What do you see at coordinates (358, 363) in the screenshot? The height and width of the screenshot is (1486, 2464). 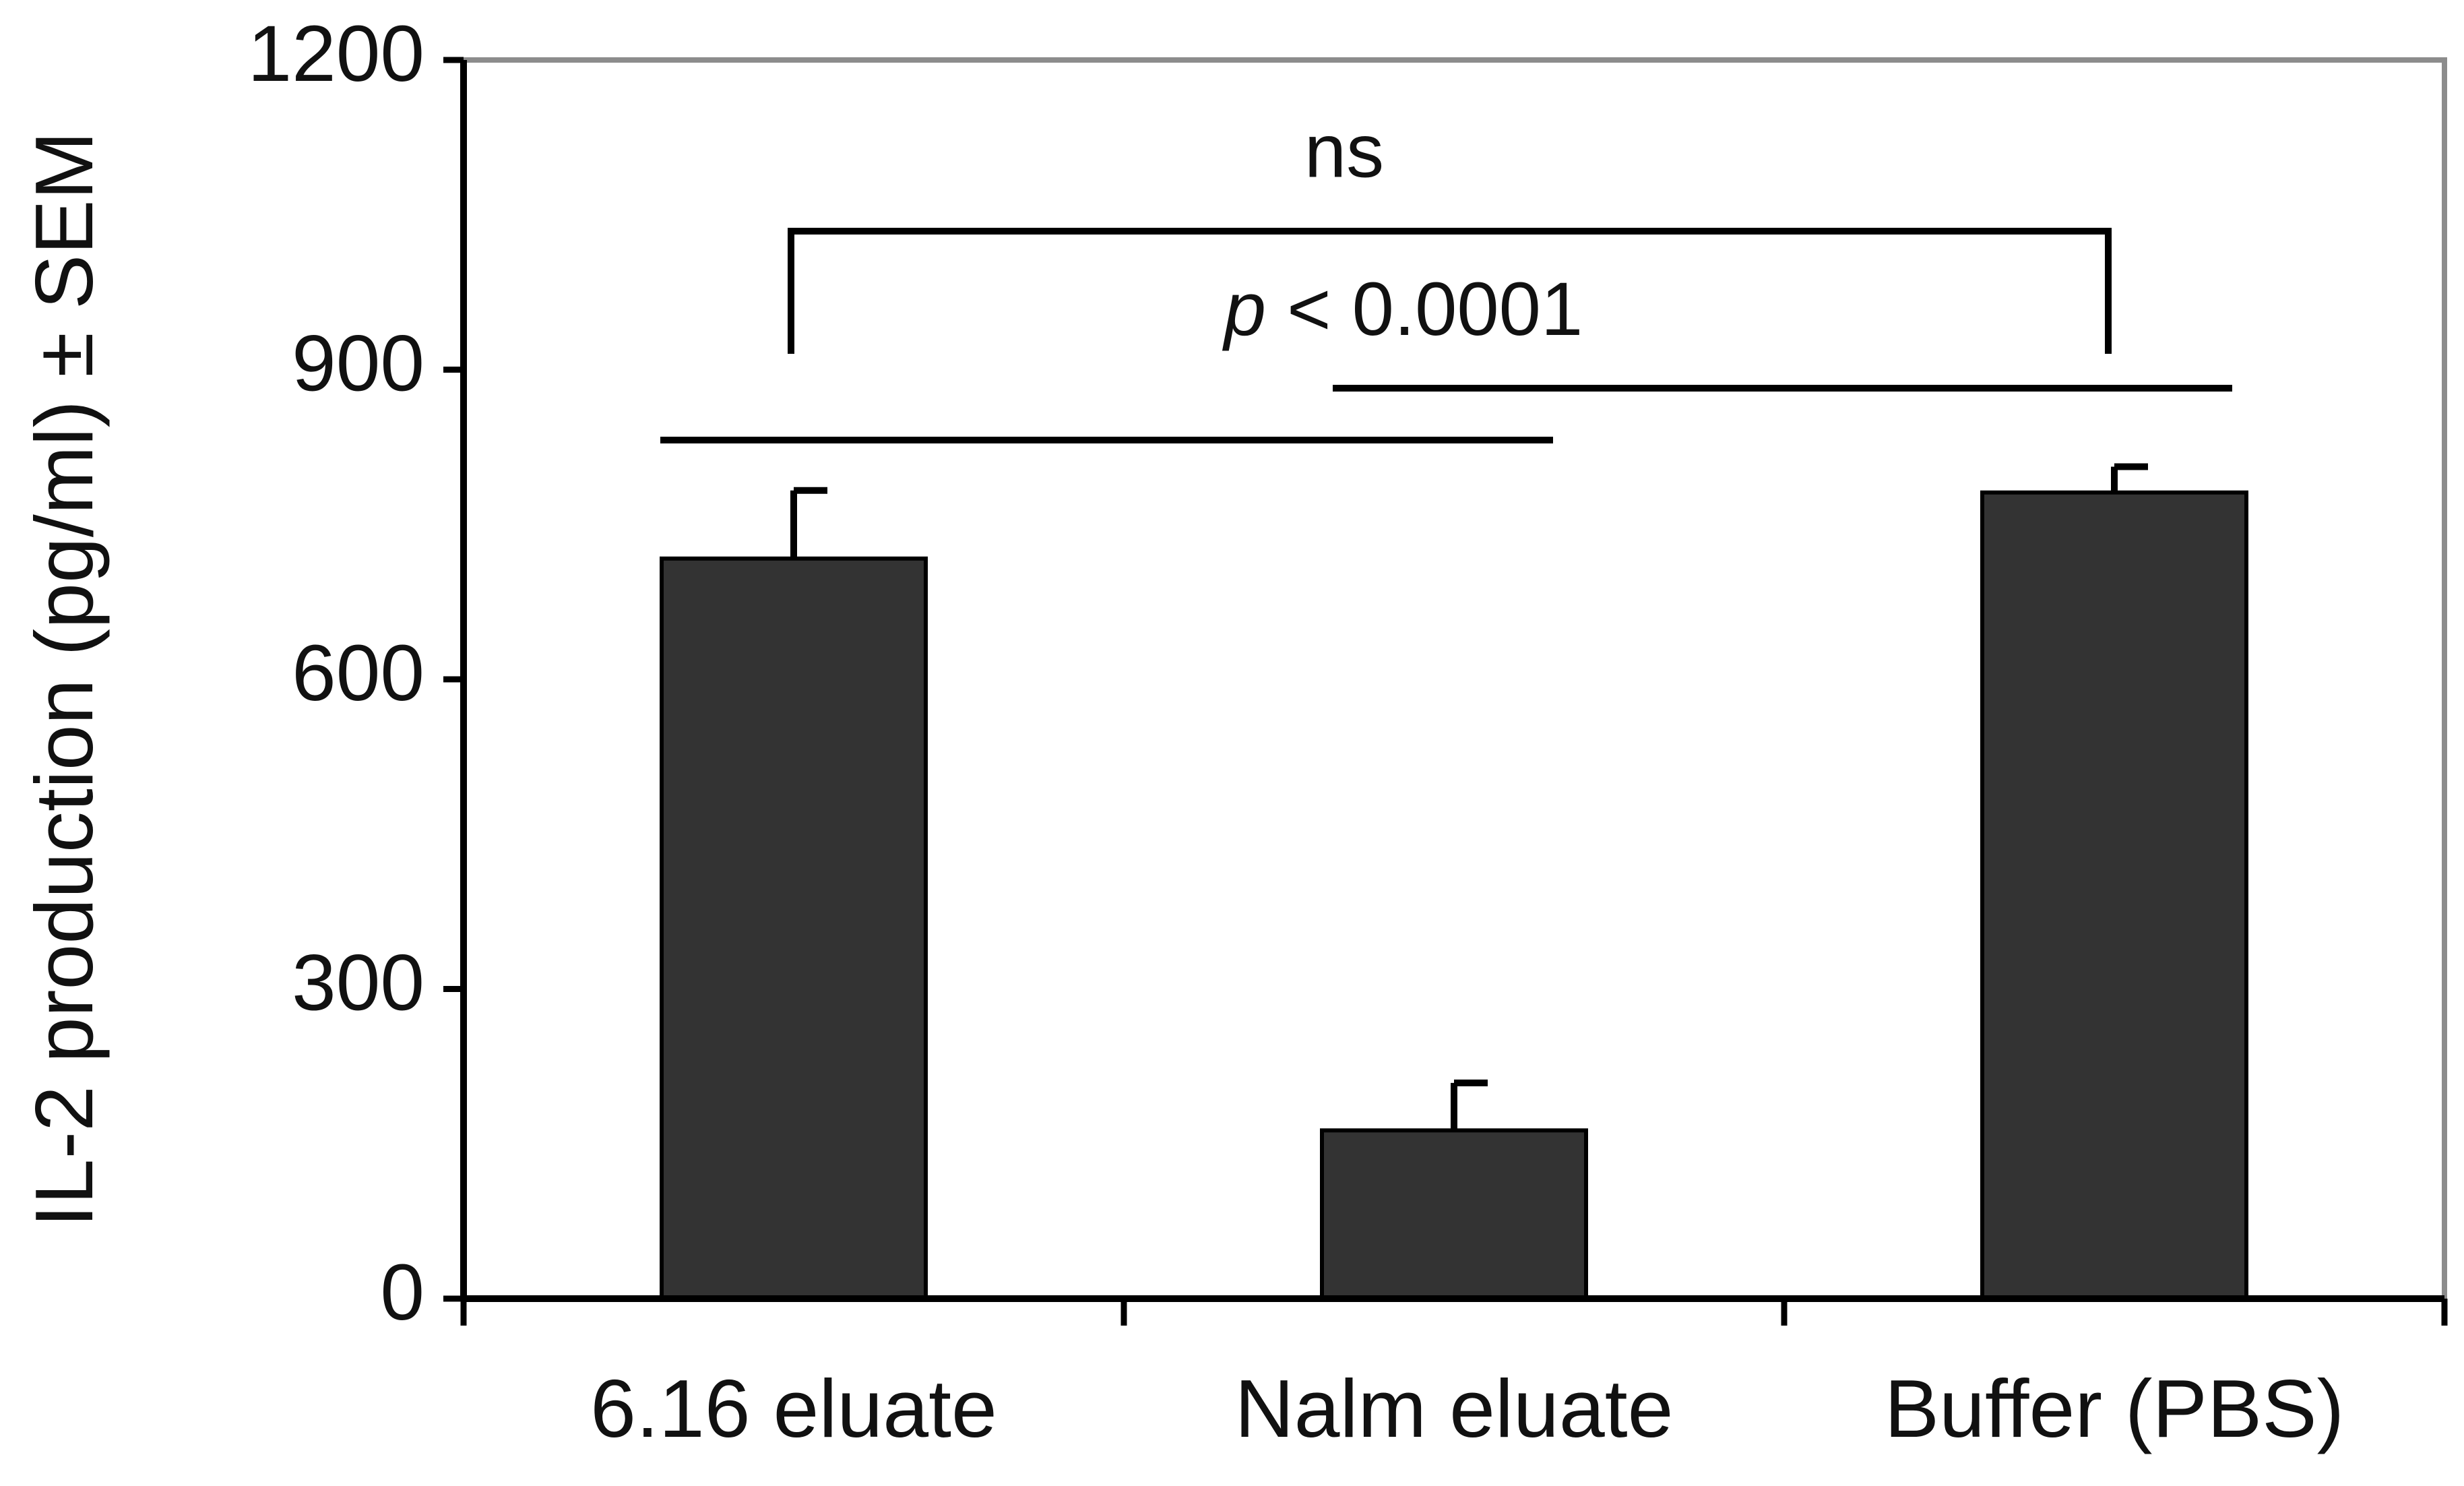 I see `y-tick-label: 900` at bounding box center [358, 363].